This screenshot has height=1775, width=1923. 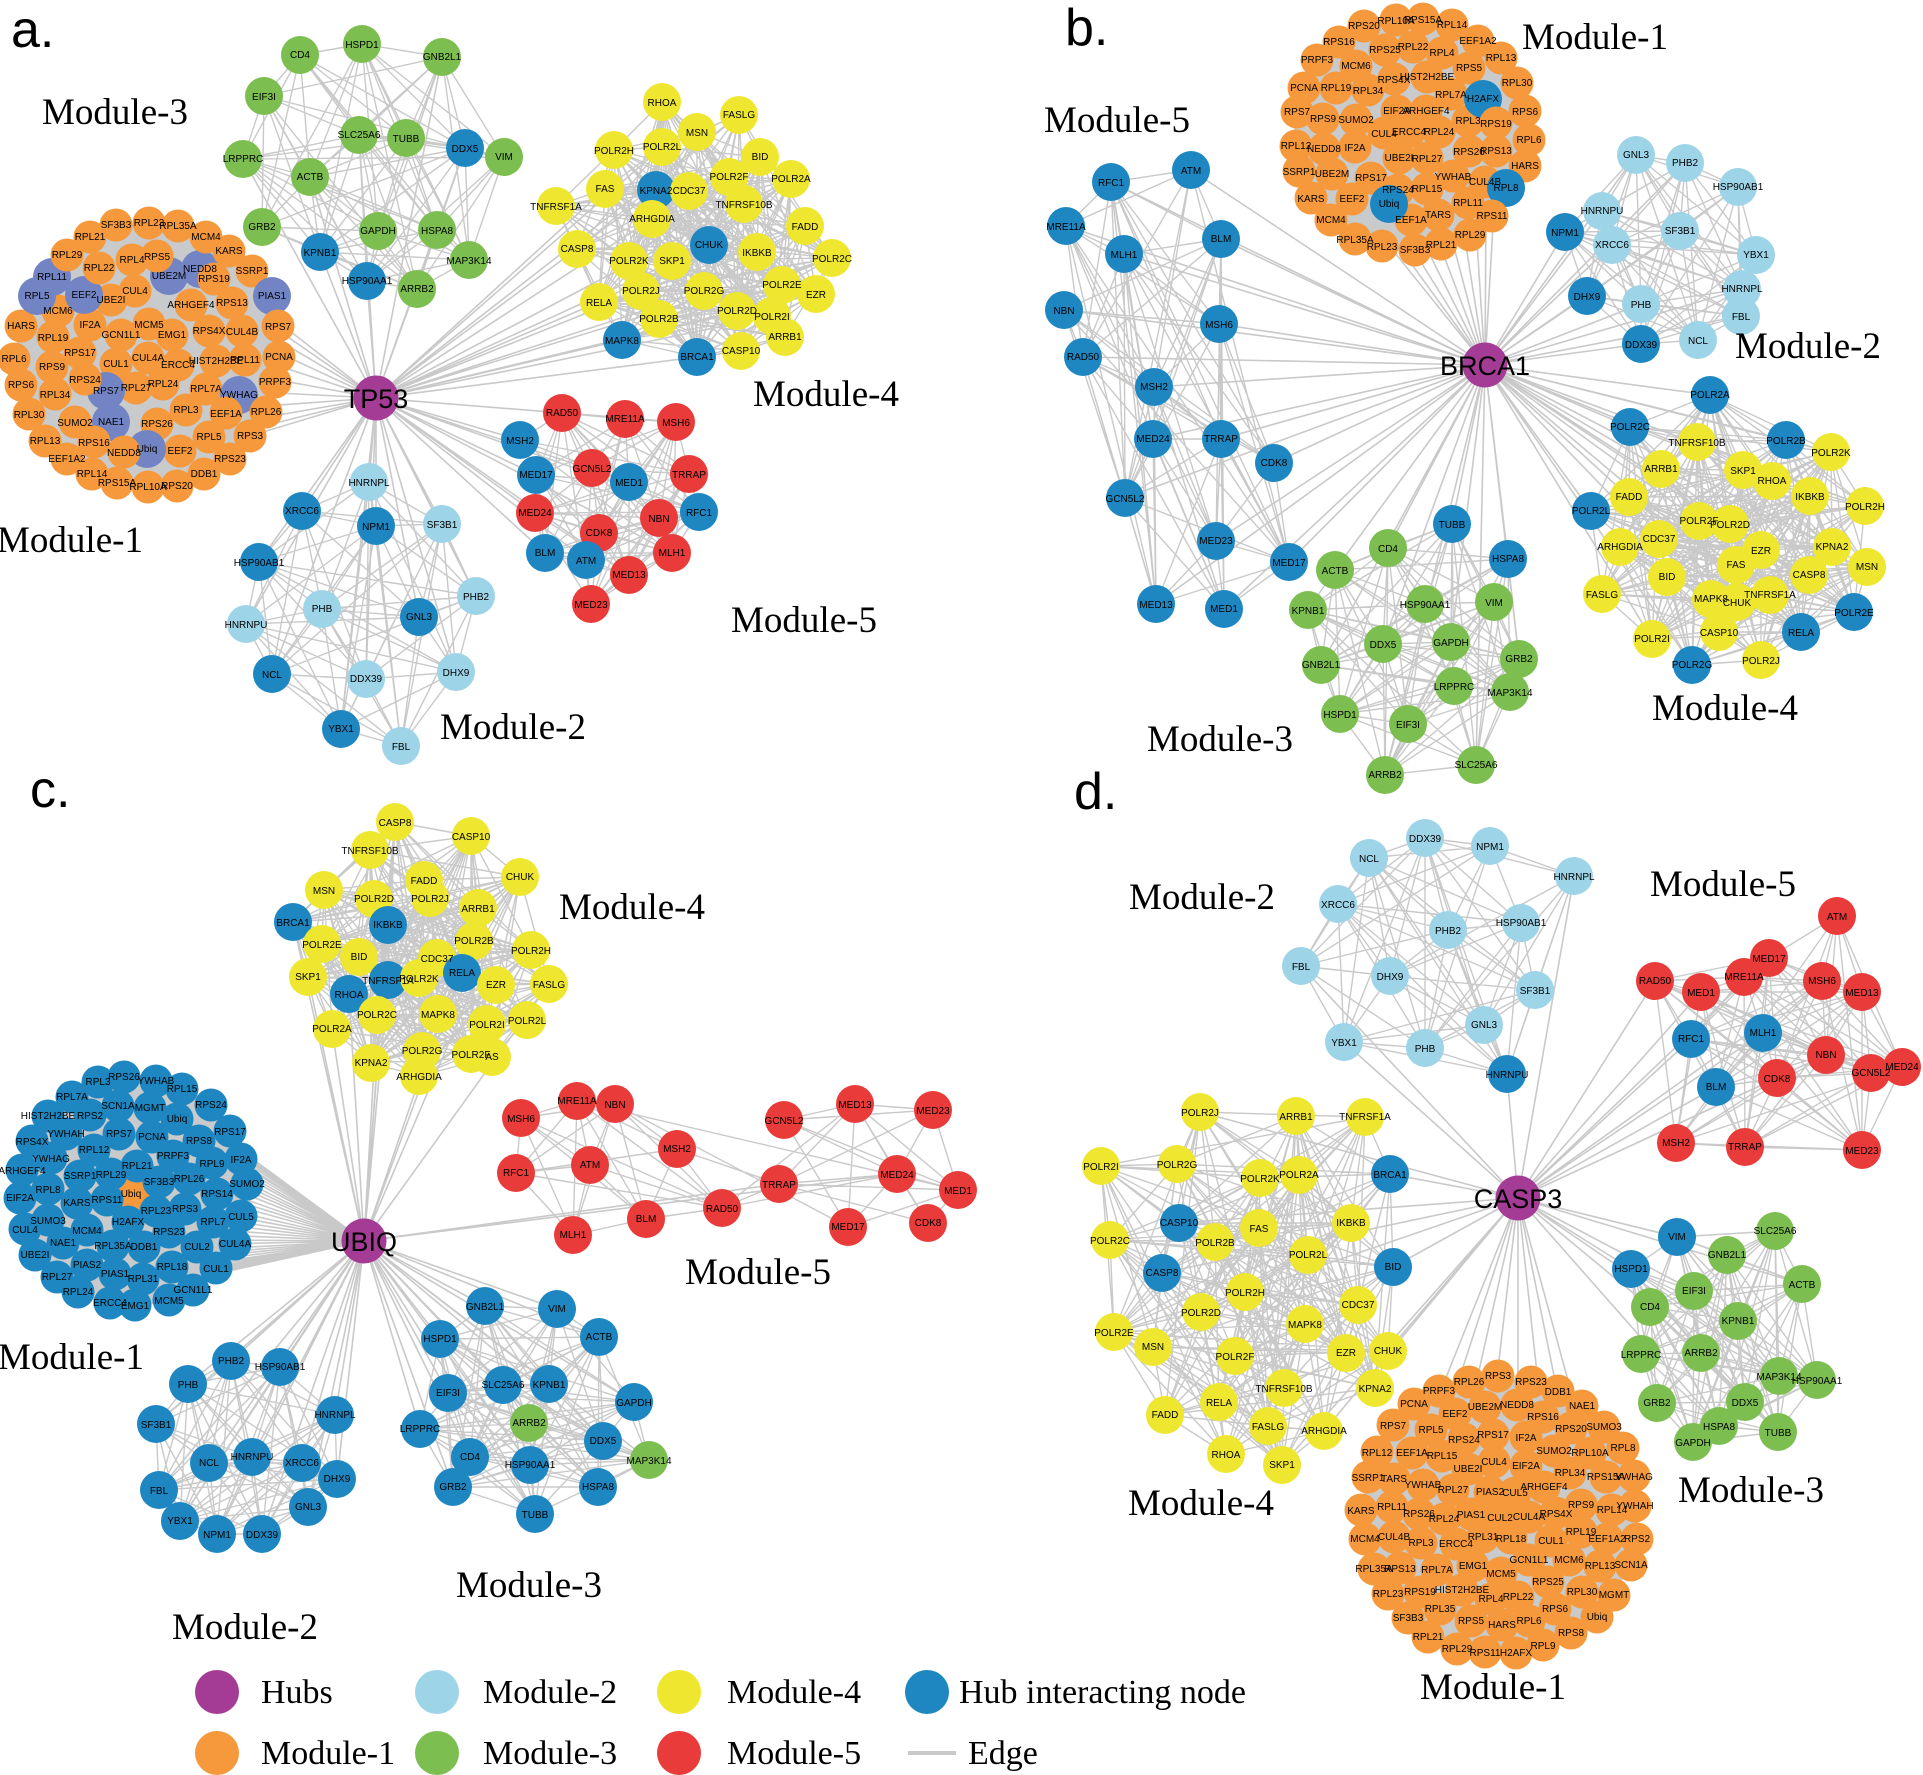 I want to click on svg-text: GCN5L2, so click(x=1871, y=1073).